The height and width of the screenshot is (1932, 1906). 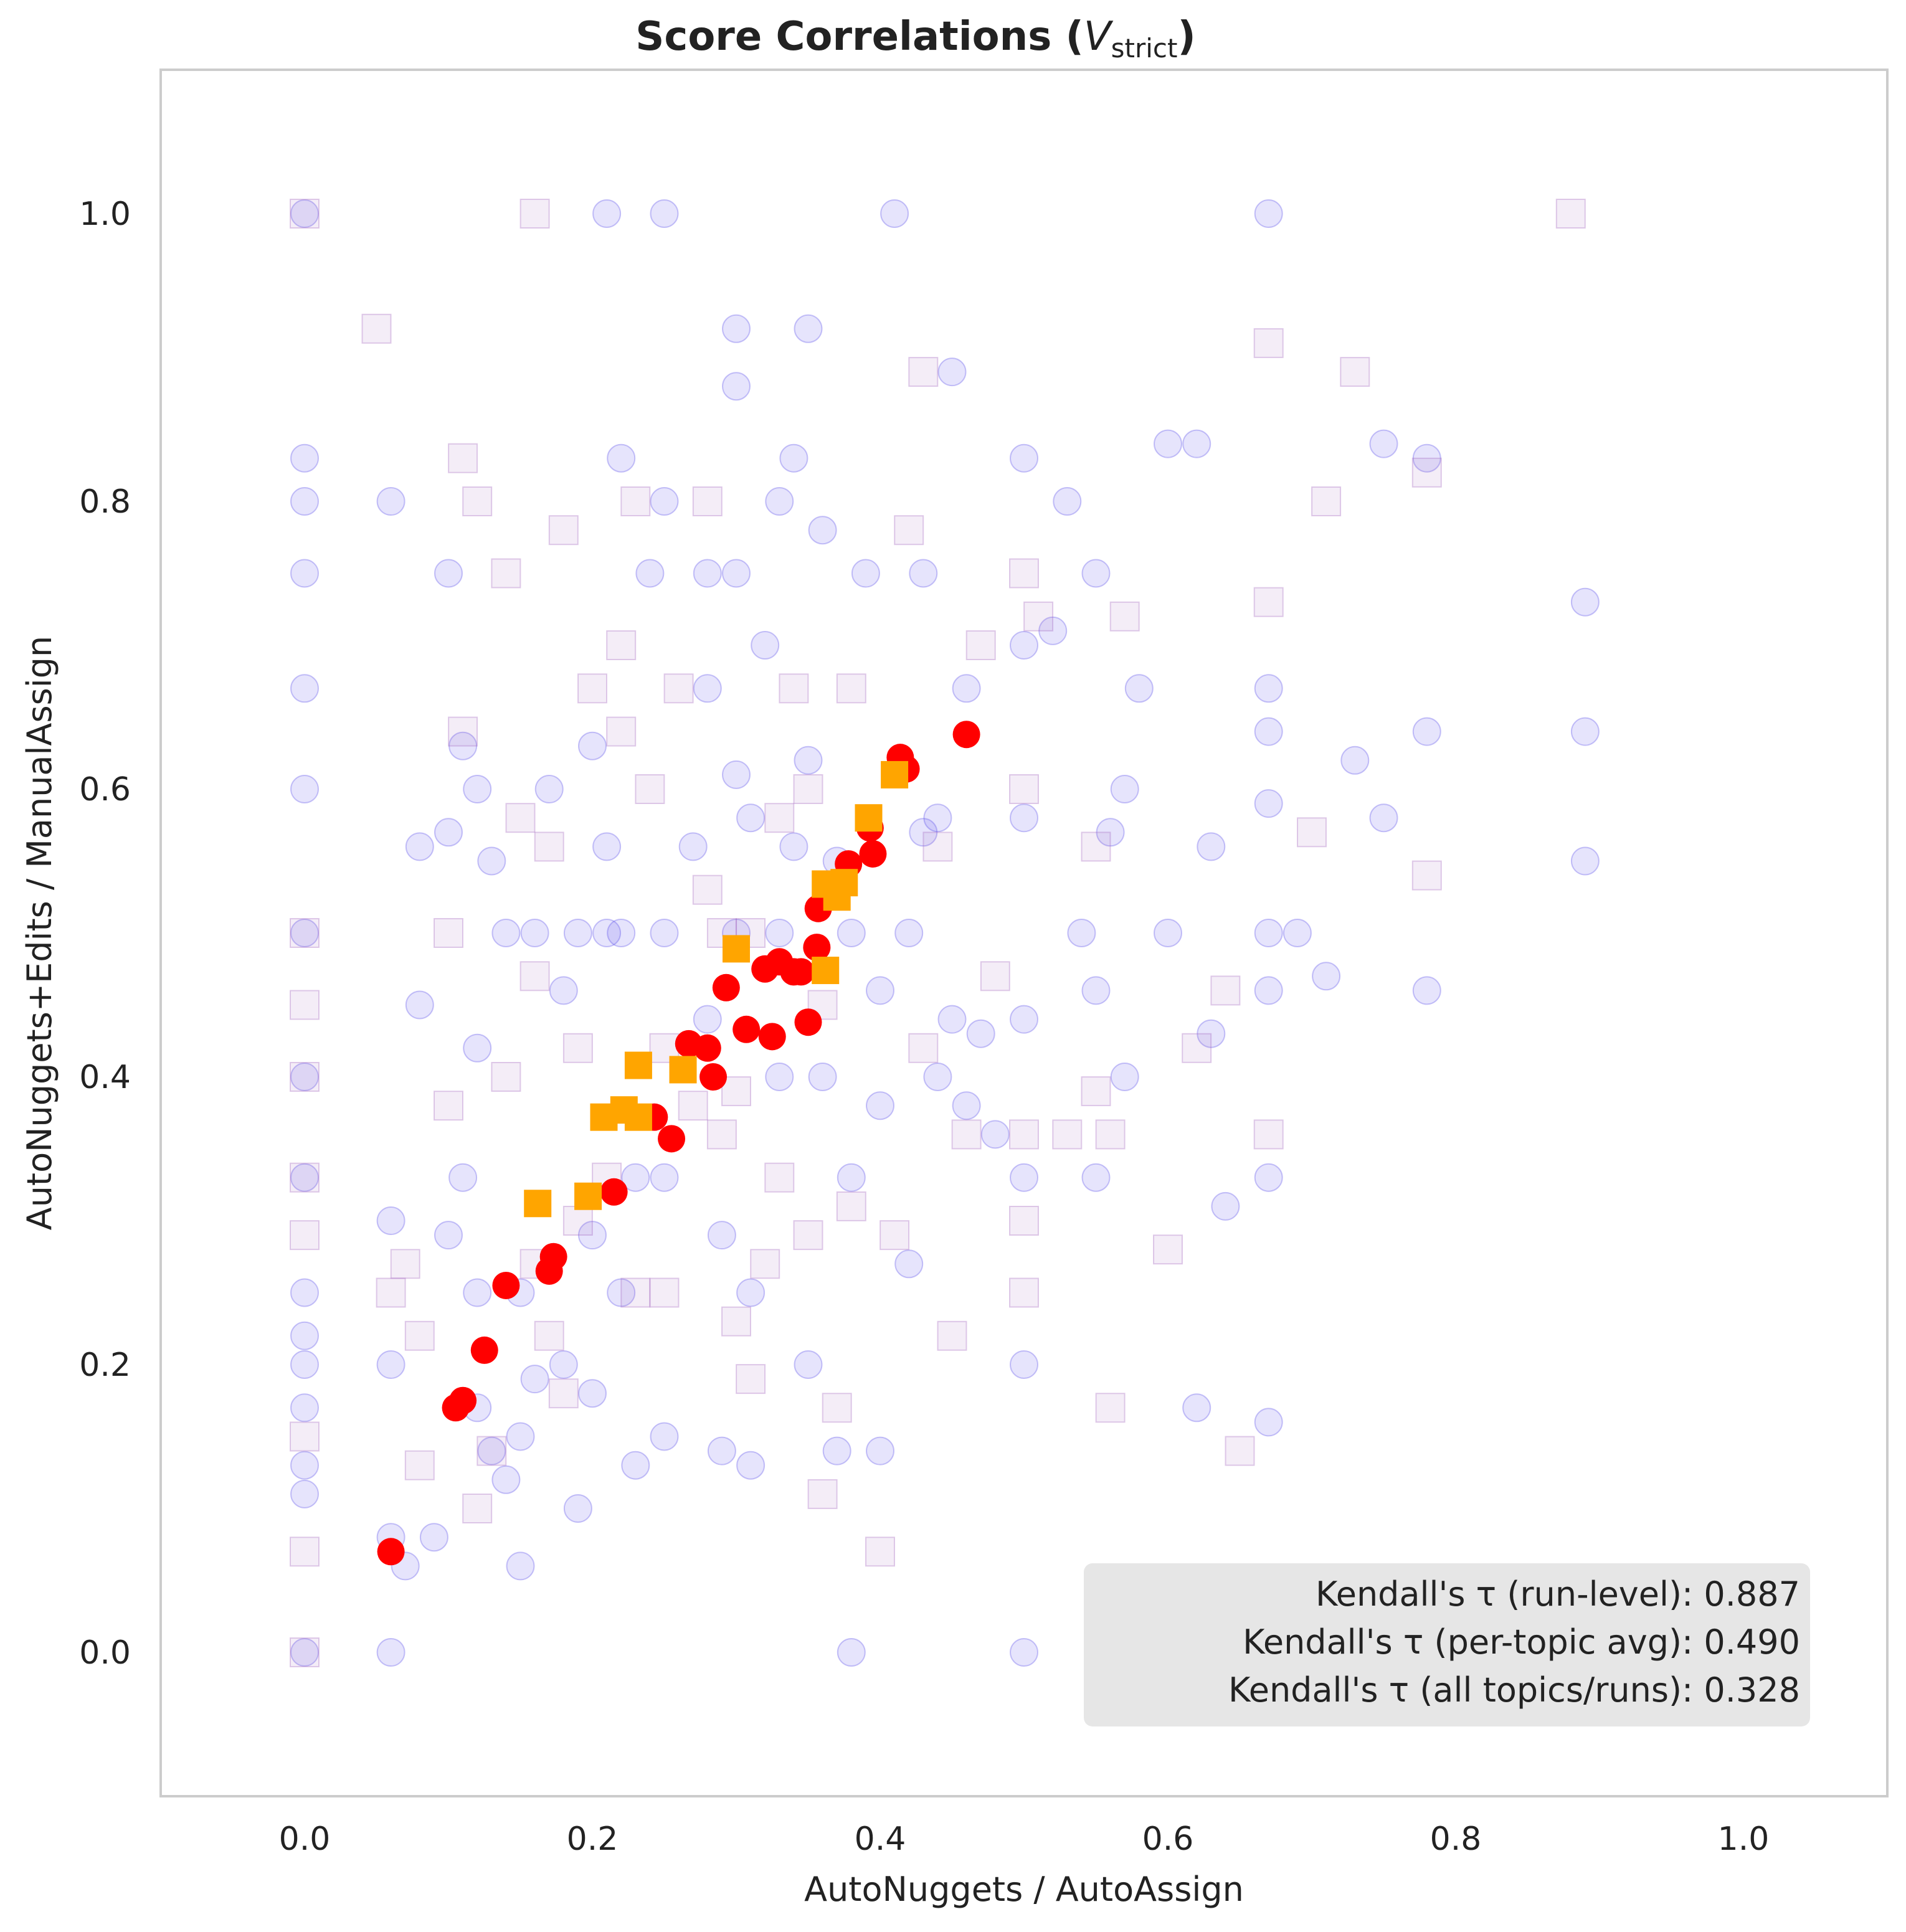 What do you see at coordinates (1456, 1840) in the screenshot?
I see `x-tick-label: 0.8` at bounding box center [1456, 1840].